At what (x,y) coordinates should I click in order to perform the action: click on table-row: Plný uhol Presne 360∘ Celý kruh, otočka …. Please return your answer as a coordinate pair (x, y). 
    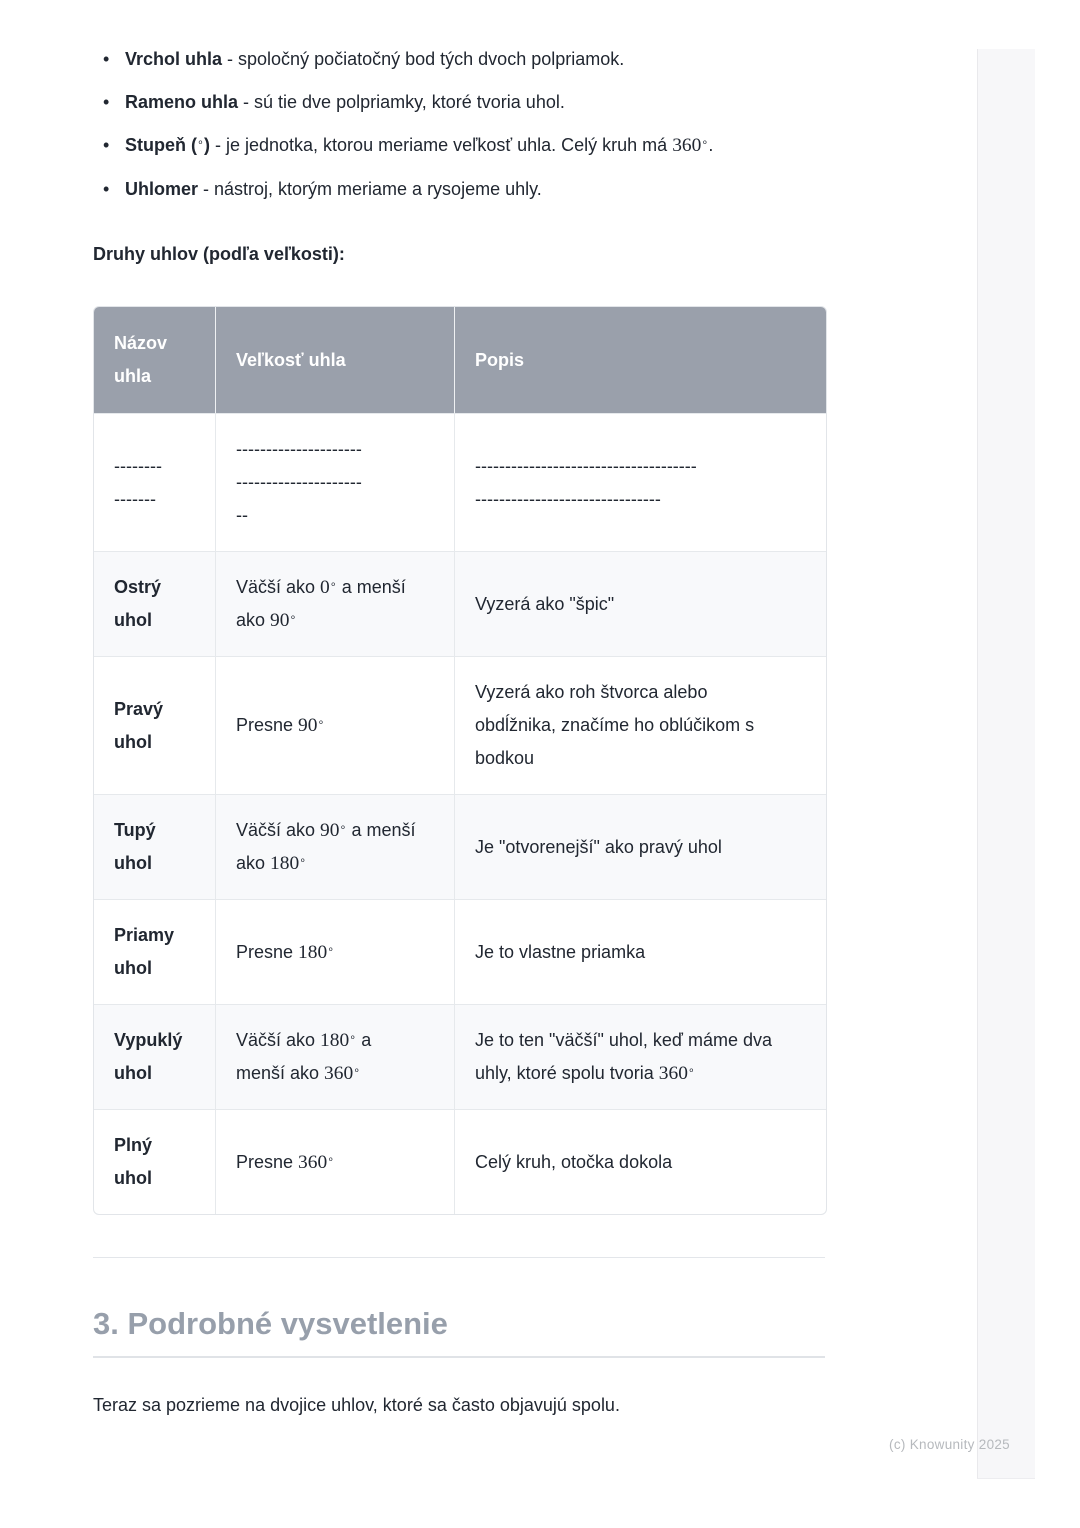
    Looking at the image, I should click on (460, 1161).